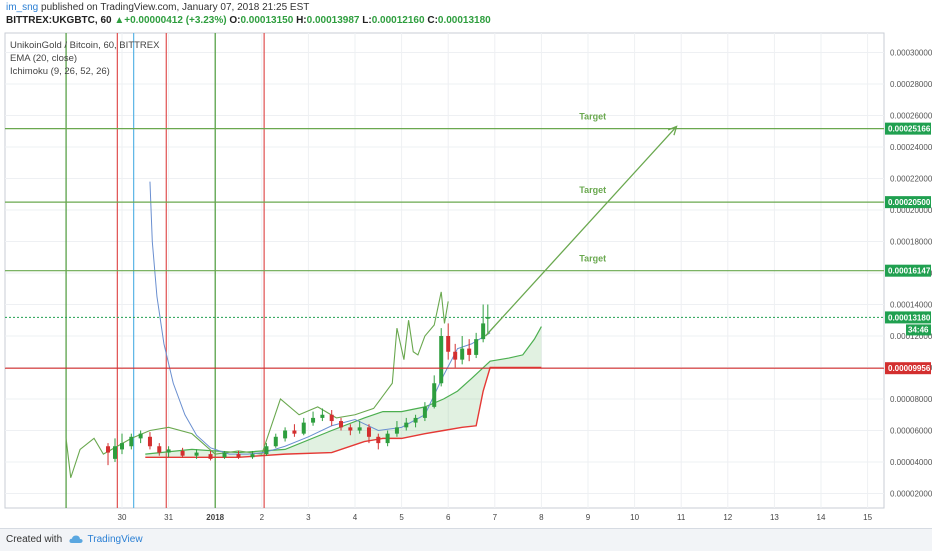  I want to click on x-tick-label: 14, so click(821, 517).